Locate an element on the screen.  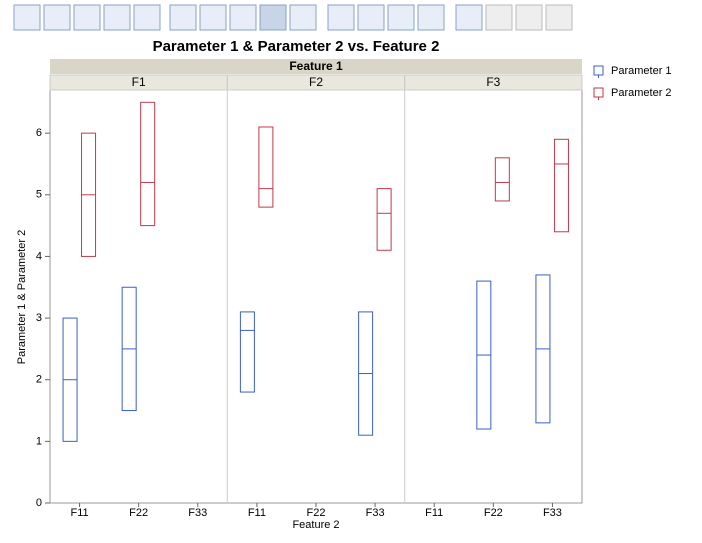
y-tick-label: 1 is located at coordinates (39, 441).